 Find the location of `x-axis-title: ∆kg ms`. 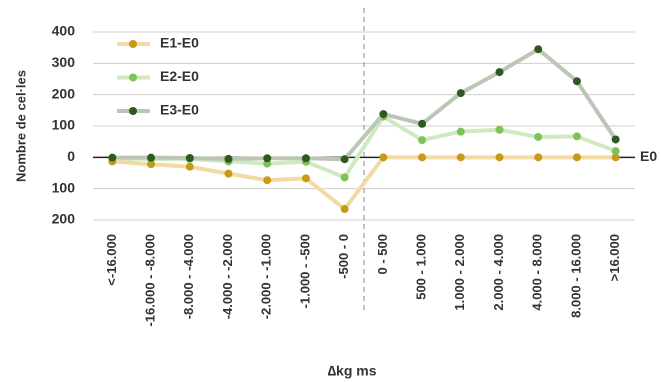

x-axis-title: ∆kg ms is located at coordinates (351, 371).